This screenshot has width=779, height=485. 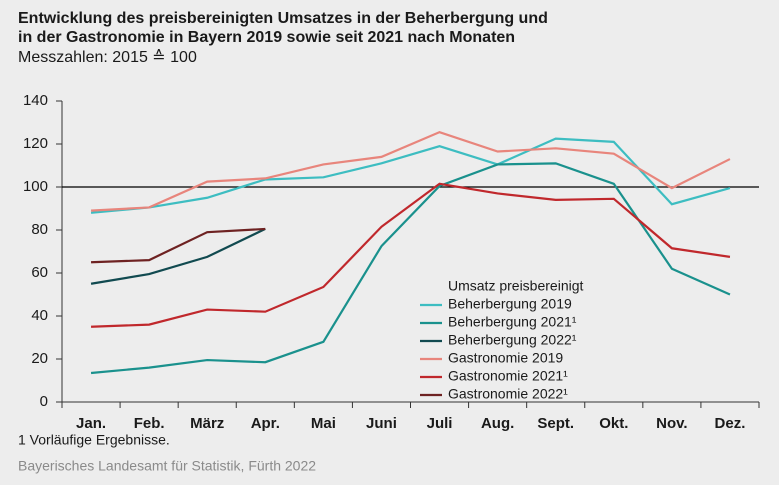 I want to click on y-tick-label: 40, so click(x=39, y=315).